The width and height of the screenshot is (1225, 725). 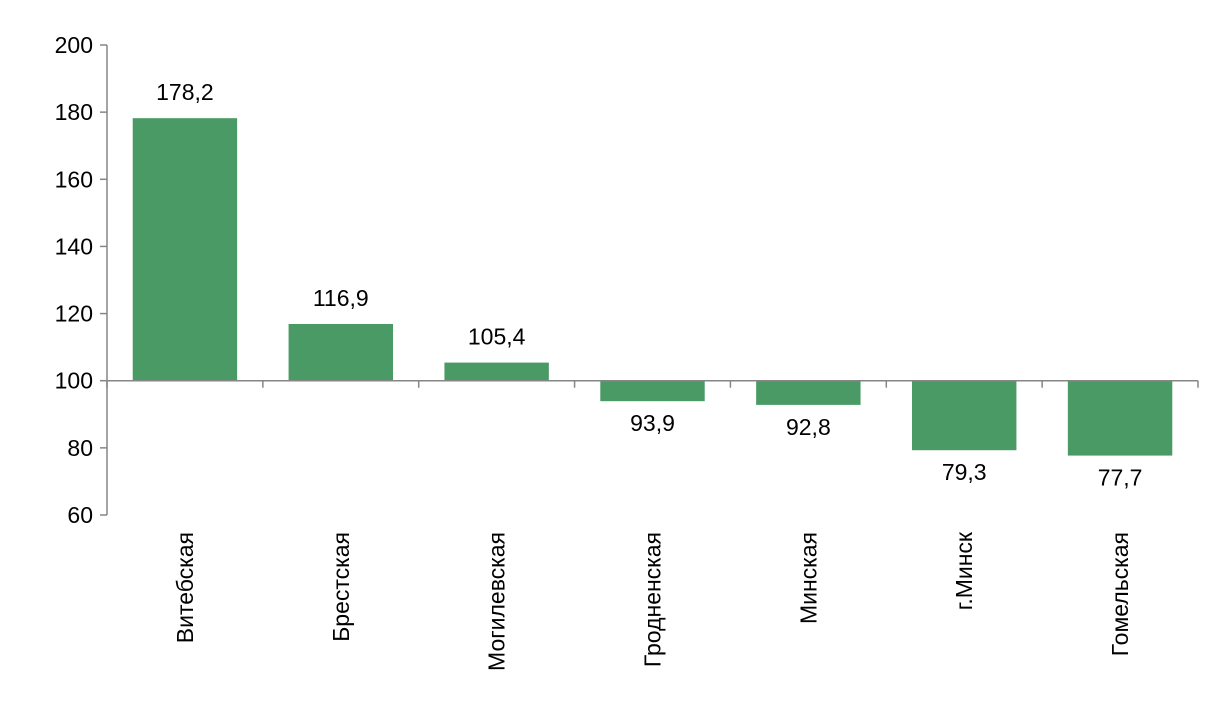 I want to click on y-tick-label: 140, so click(x=74, y=246).